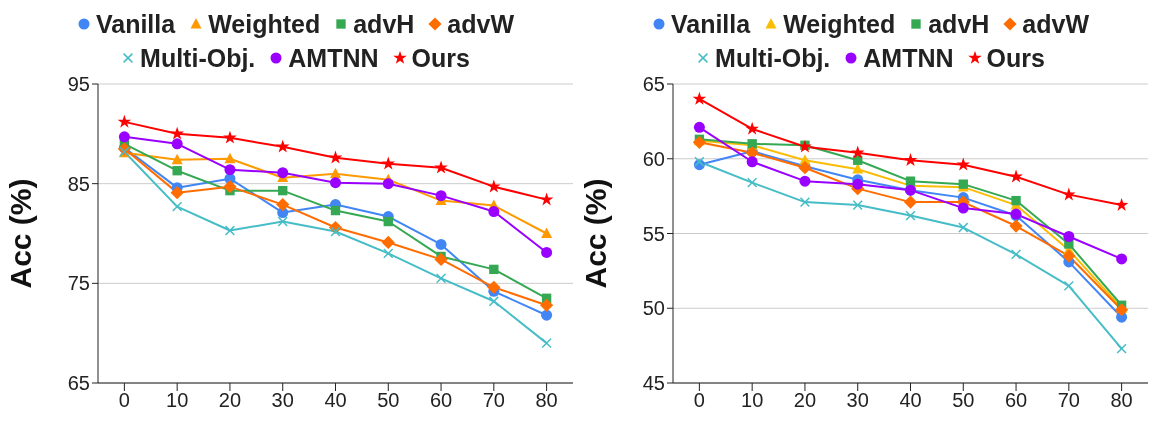  I want to click on y-tick-label: 60, so click(653, 158).